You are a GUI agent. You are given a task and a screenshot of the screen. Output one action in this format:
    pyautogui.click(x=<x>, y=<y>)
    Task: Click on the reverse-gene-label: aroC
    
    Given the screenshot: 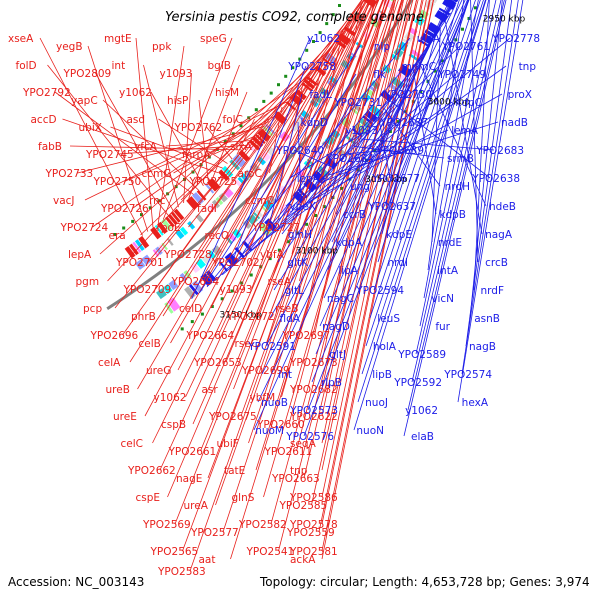 What is the action you would take?
    pyautogui.click(x=250, y=174)
    